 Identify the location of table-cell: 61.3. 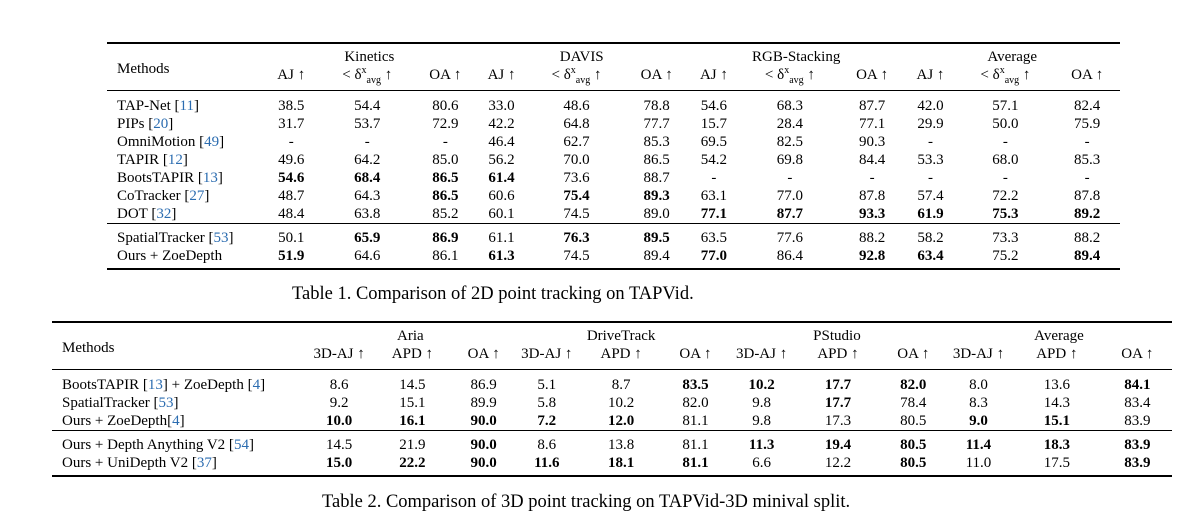
(501, 258).